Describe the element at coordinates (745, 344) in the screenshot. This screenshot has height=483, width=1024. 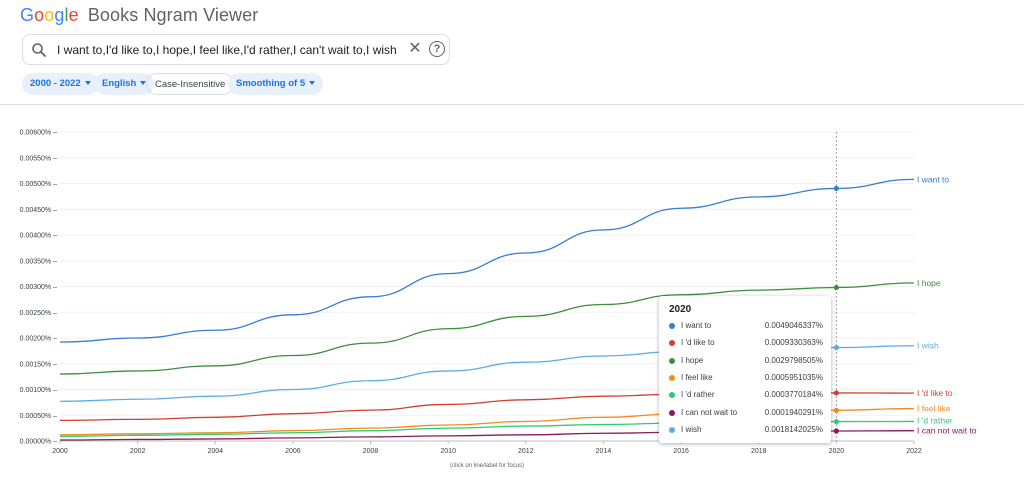
I see `tooltip-row: I 'd like to 0.0009330363%` at that location.